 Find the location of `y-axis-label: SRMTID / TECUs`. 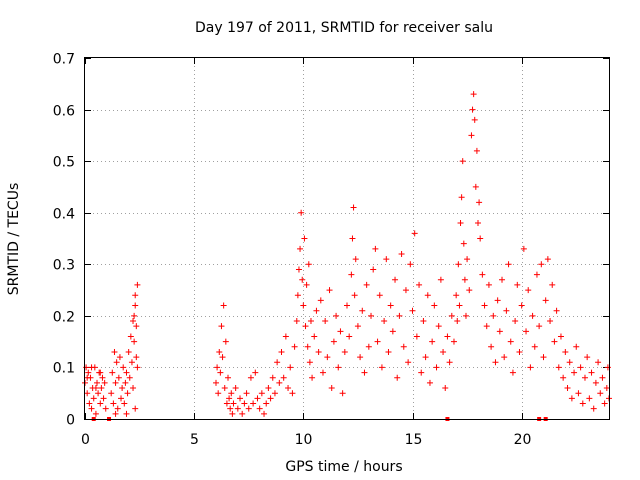

y-axis-label: SRMTID / TECUs is located at coordinates (14, 239).